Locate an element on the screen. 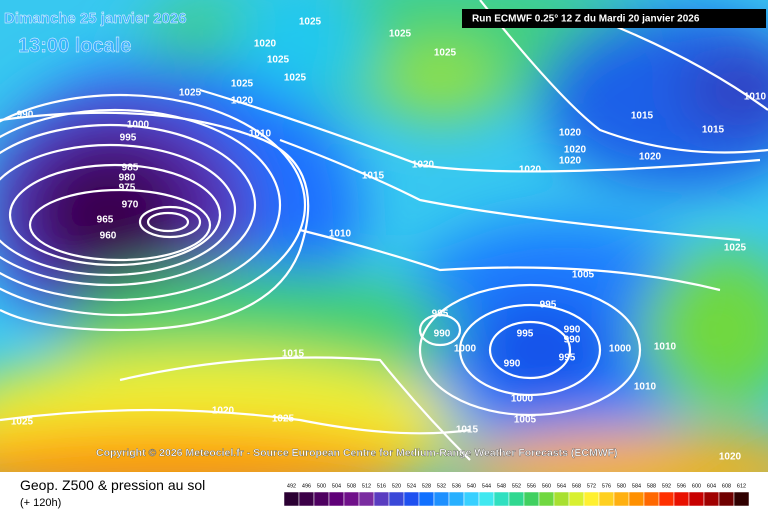 The width and height of the screenshot is (768, 512). scale-label: 552 is located at coordinates (516, 486).